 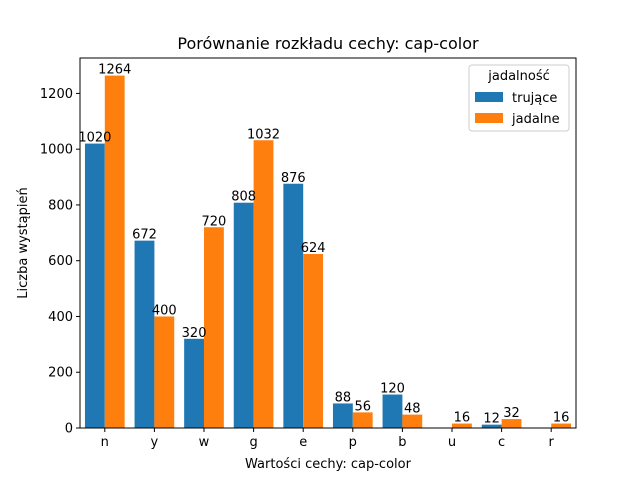 I want to click on bar-g-trujace, so click(x=243, y=315).